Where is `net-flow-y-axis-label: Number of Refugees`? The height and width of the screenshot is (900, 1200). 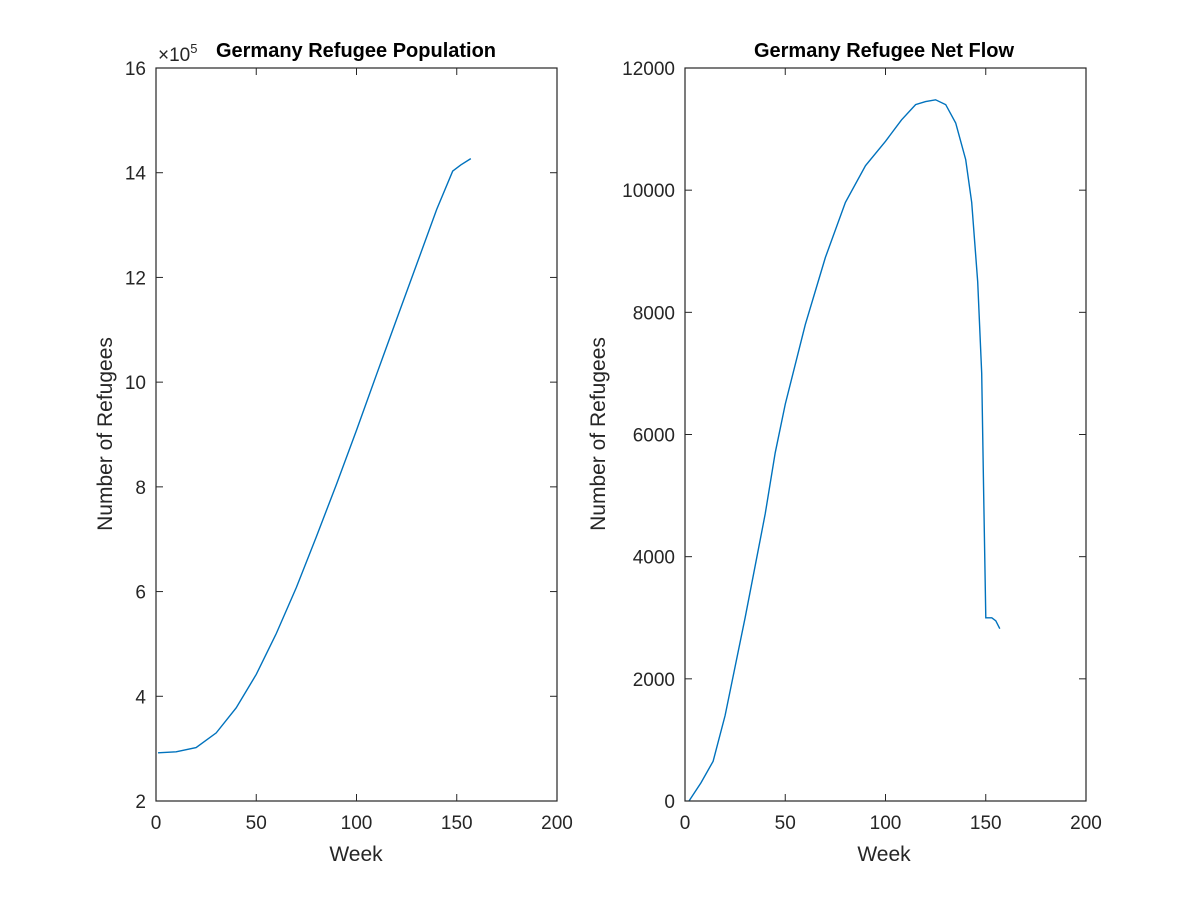 net-flow-y-axis-label: Number of Refugees is located at coordinates (598, 434).